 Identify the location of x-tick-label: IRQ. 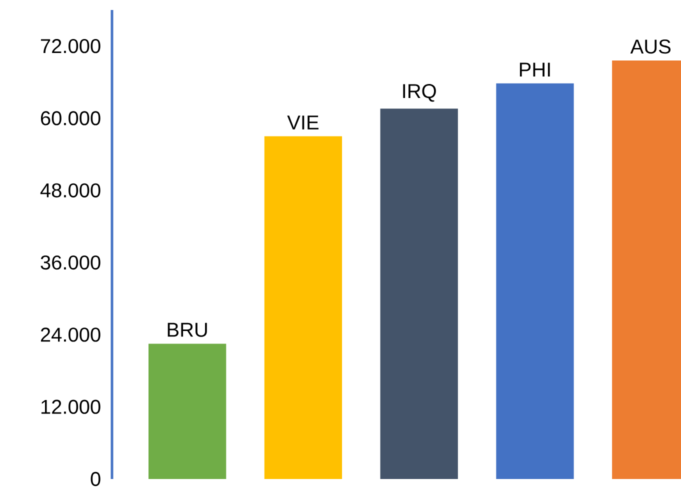
(419, 93).